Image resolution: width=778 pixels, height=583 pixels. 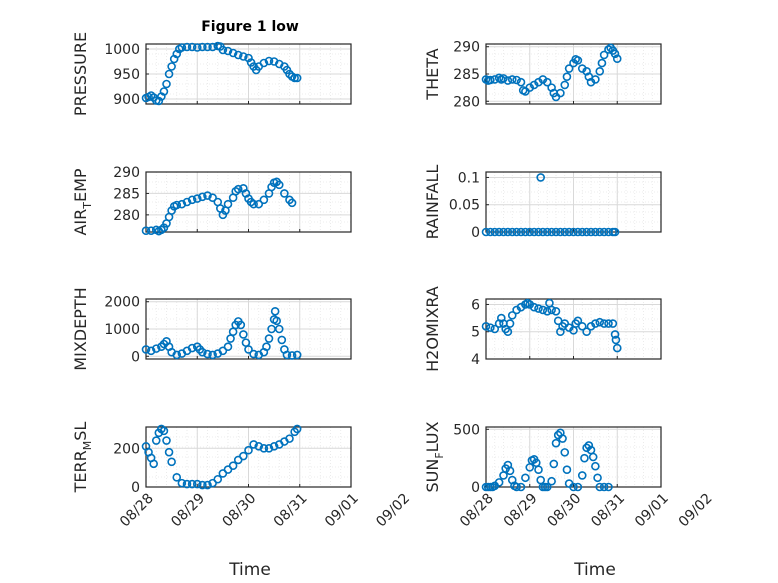 I want to click on x-tick-label: 08/28, so click(x=477, y=511).